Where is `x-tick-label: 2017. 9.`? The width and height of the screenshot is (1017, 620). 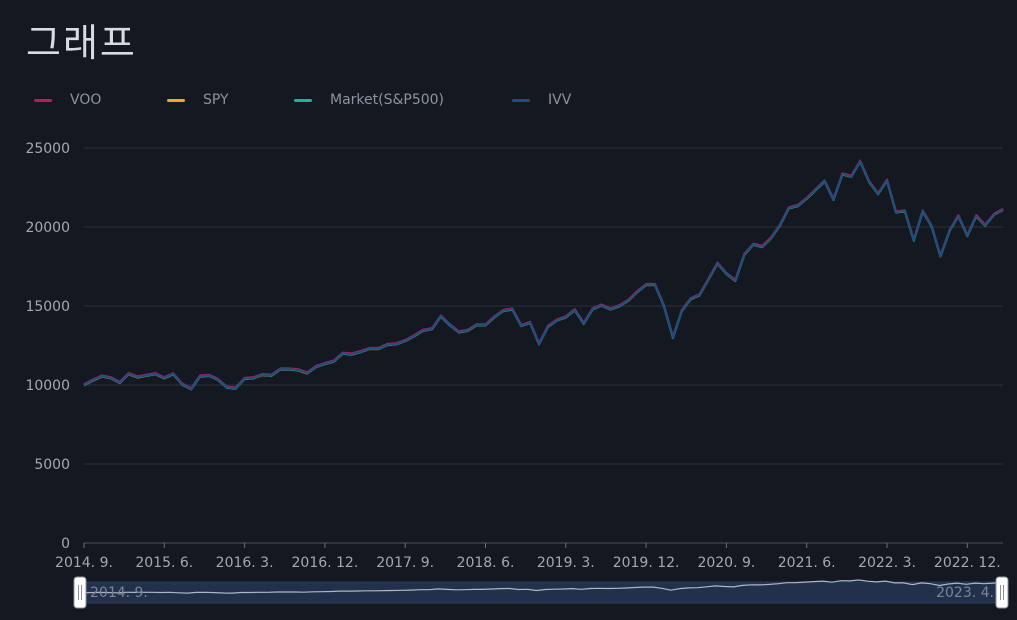
x-tick-label: 2017. 9. is located at coordinates (405, 563).